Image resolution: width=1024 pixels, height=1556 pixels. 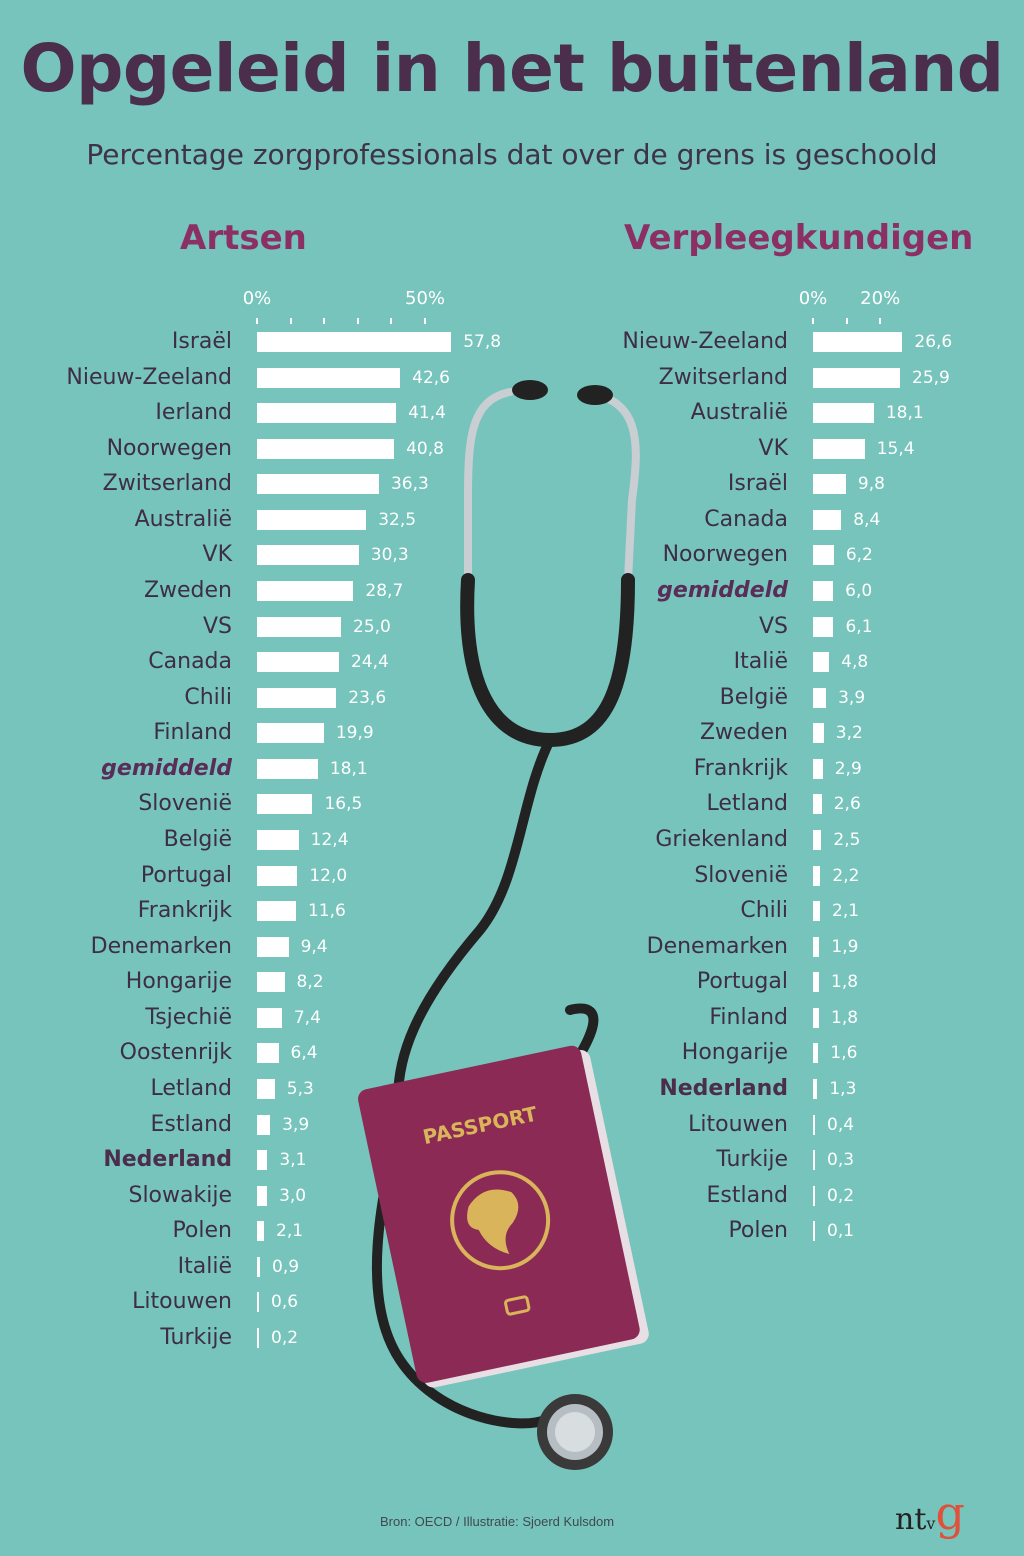 What do you see at coordinates (721, 839) in the screenshot?
I see `category-label: Griekenland` at bounding box center [721, 839].